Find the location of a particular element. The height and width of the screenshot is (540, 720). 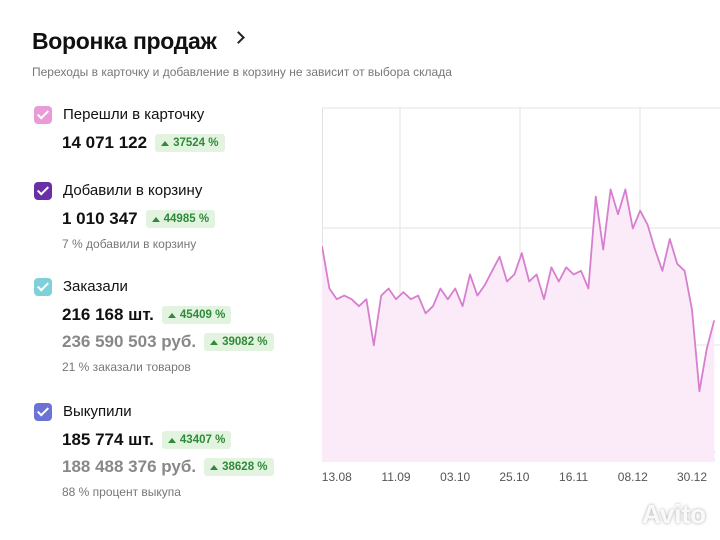

x-tick-label: 25.10 is located at coordinates (514, 477).